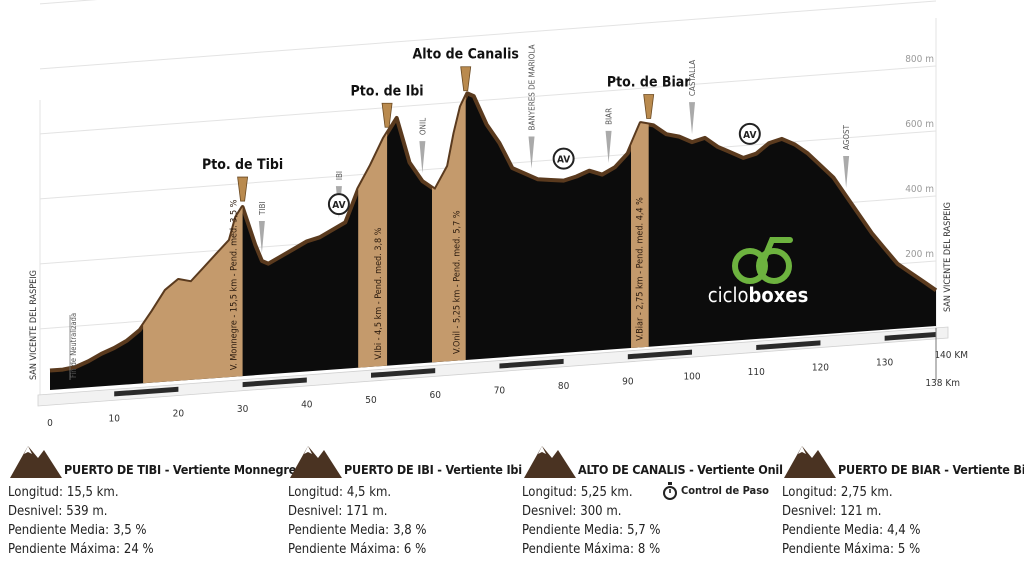 Image resolution: width=1024 pixels, height=566 pixels. Describe the element at coordinates (577, 492) in the screenshot. I see `stat-length: Longitud: 5,25 km.` at that location.